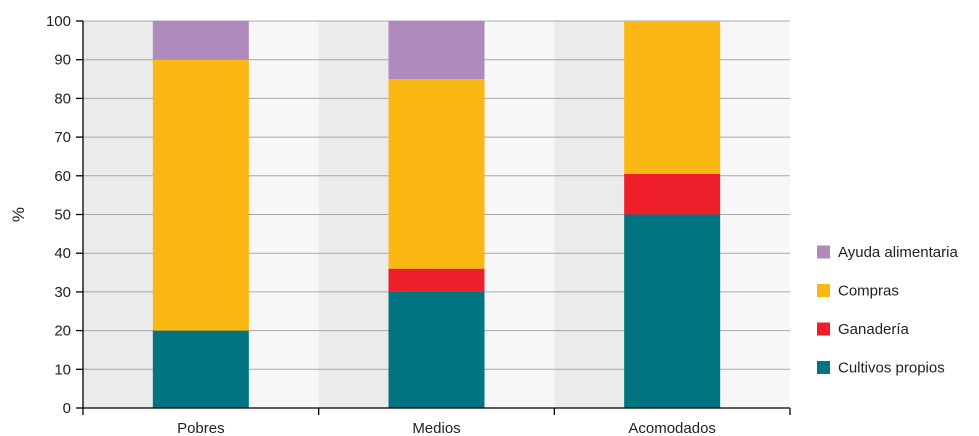  What do you see at coordinates (200, 369) in the screenshot?
I see `bar-segment-cultivos-propios-pobres` at bounding box center [200, 369].